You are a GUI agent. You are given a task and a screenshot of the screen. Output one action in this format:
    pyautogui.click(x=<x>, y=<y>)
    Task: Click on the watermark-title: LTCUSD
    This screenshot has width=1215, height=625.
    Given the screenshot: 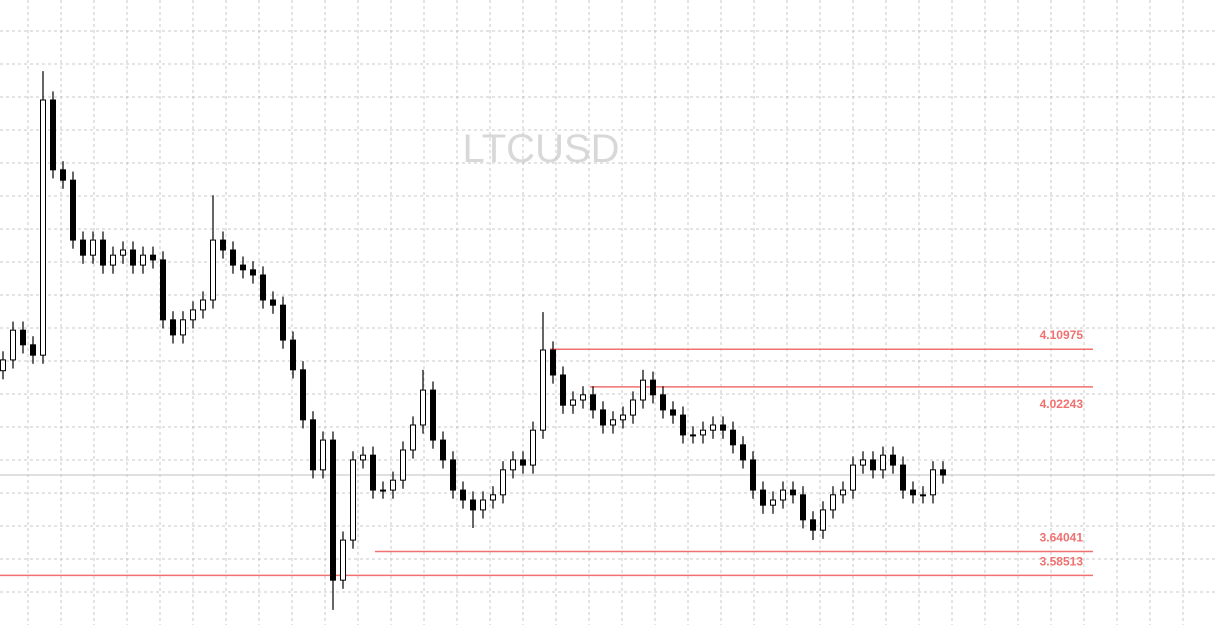 What is the action you would take?
    pyautogui.click(x=540, y=149)
    